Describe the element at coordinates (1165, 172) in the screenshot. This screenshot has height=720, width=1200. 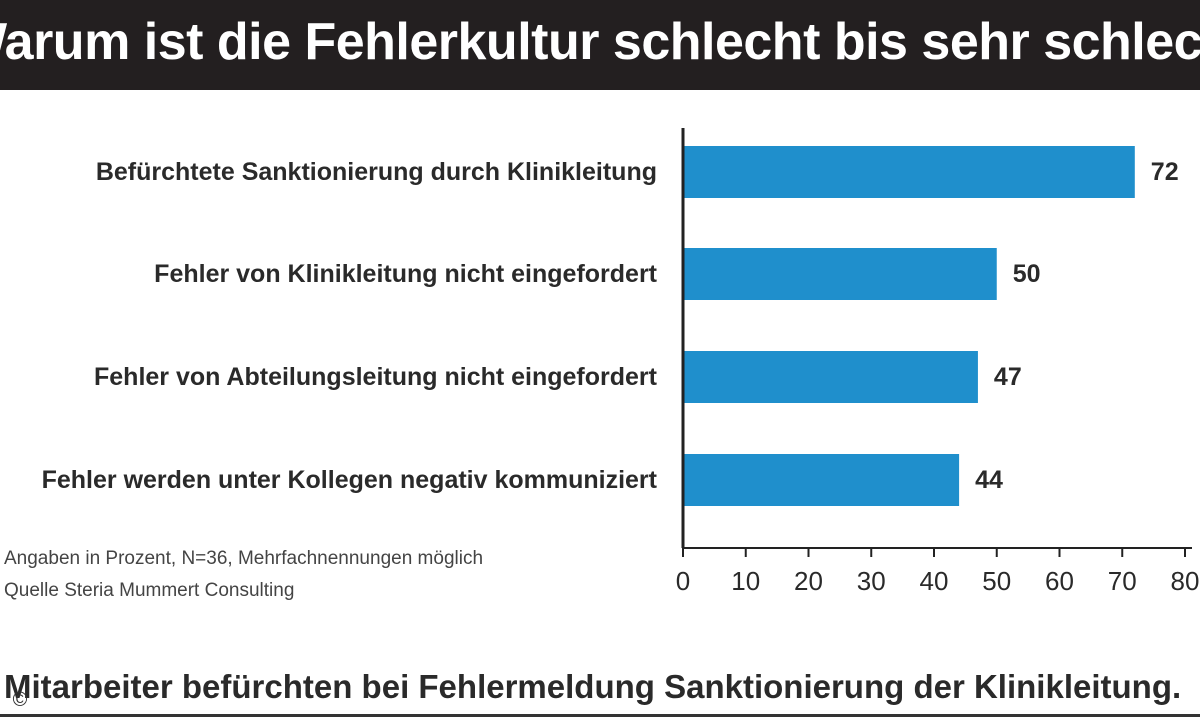
I see `data-label: 72` at that location.